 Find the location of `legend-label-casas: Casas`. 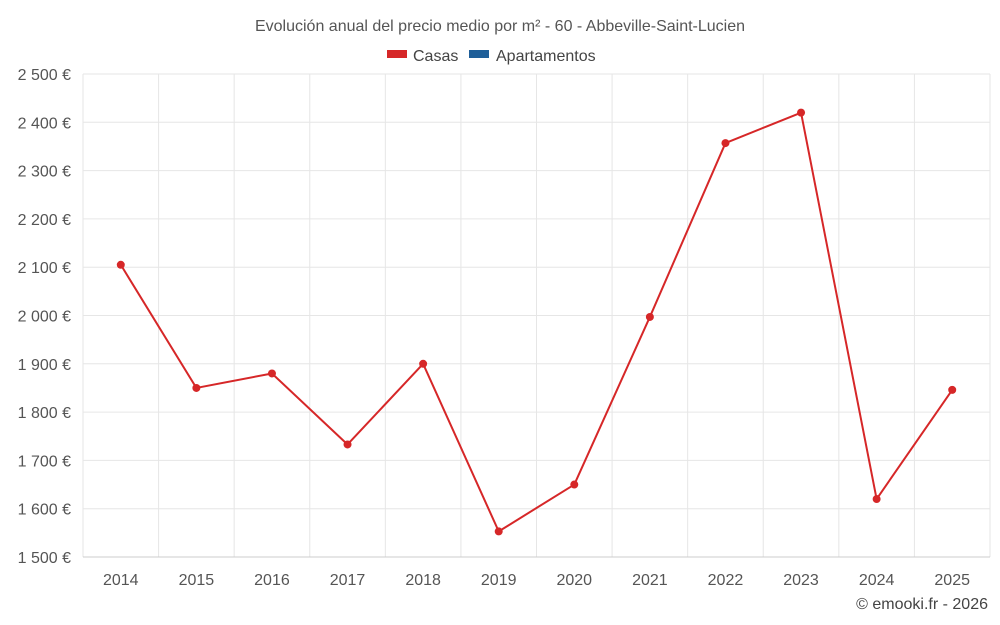

legend-label-casas: Casas is located at coordinates (435, 56).